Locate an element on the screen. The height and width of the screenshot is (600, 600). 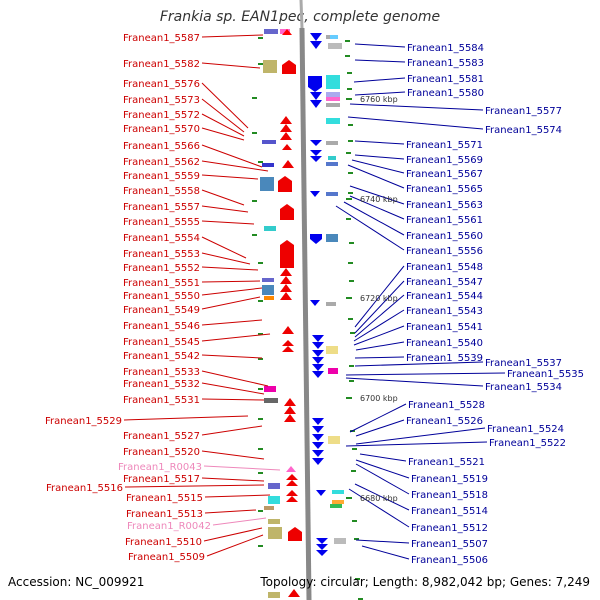
kbp-labels: 6760 kbp 6740 kbp 6720 kbp 6700 kbp 6680 kbp is located at coordinates (372, 299).